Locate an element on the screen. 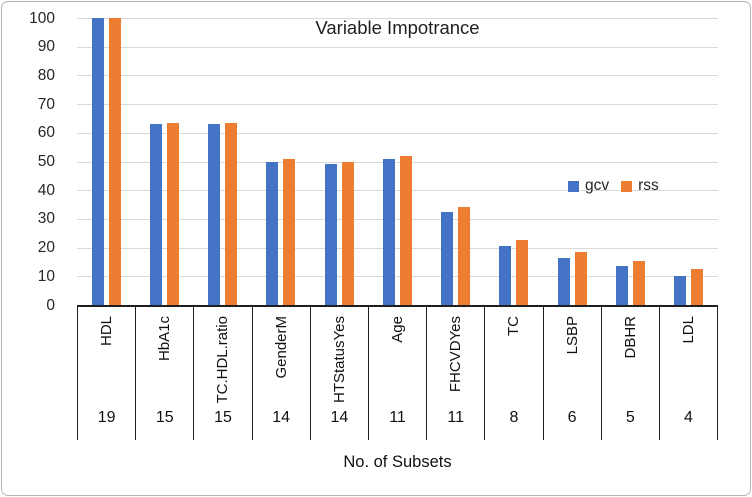  category-cell-GenderM: GenderM 14 is located at coordinates (280, 373).